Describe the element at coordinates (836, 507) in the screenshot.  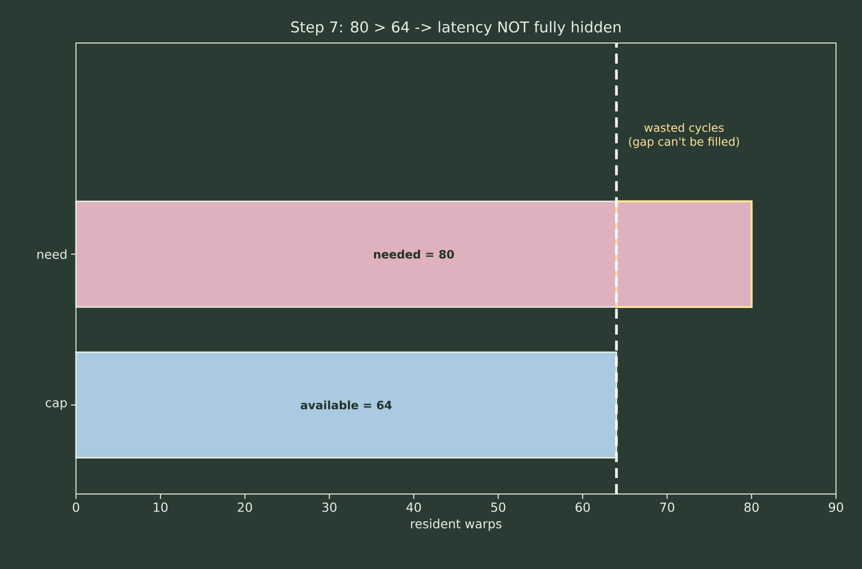
I see `x-tick-label: 90` at that location.